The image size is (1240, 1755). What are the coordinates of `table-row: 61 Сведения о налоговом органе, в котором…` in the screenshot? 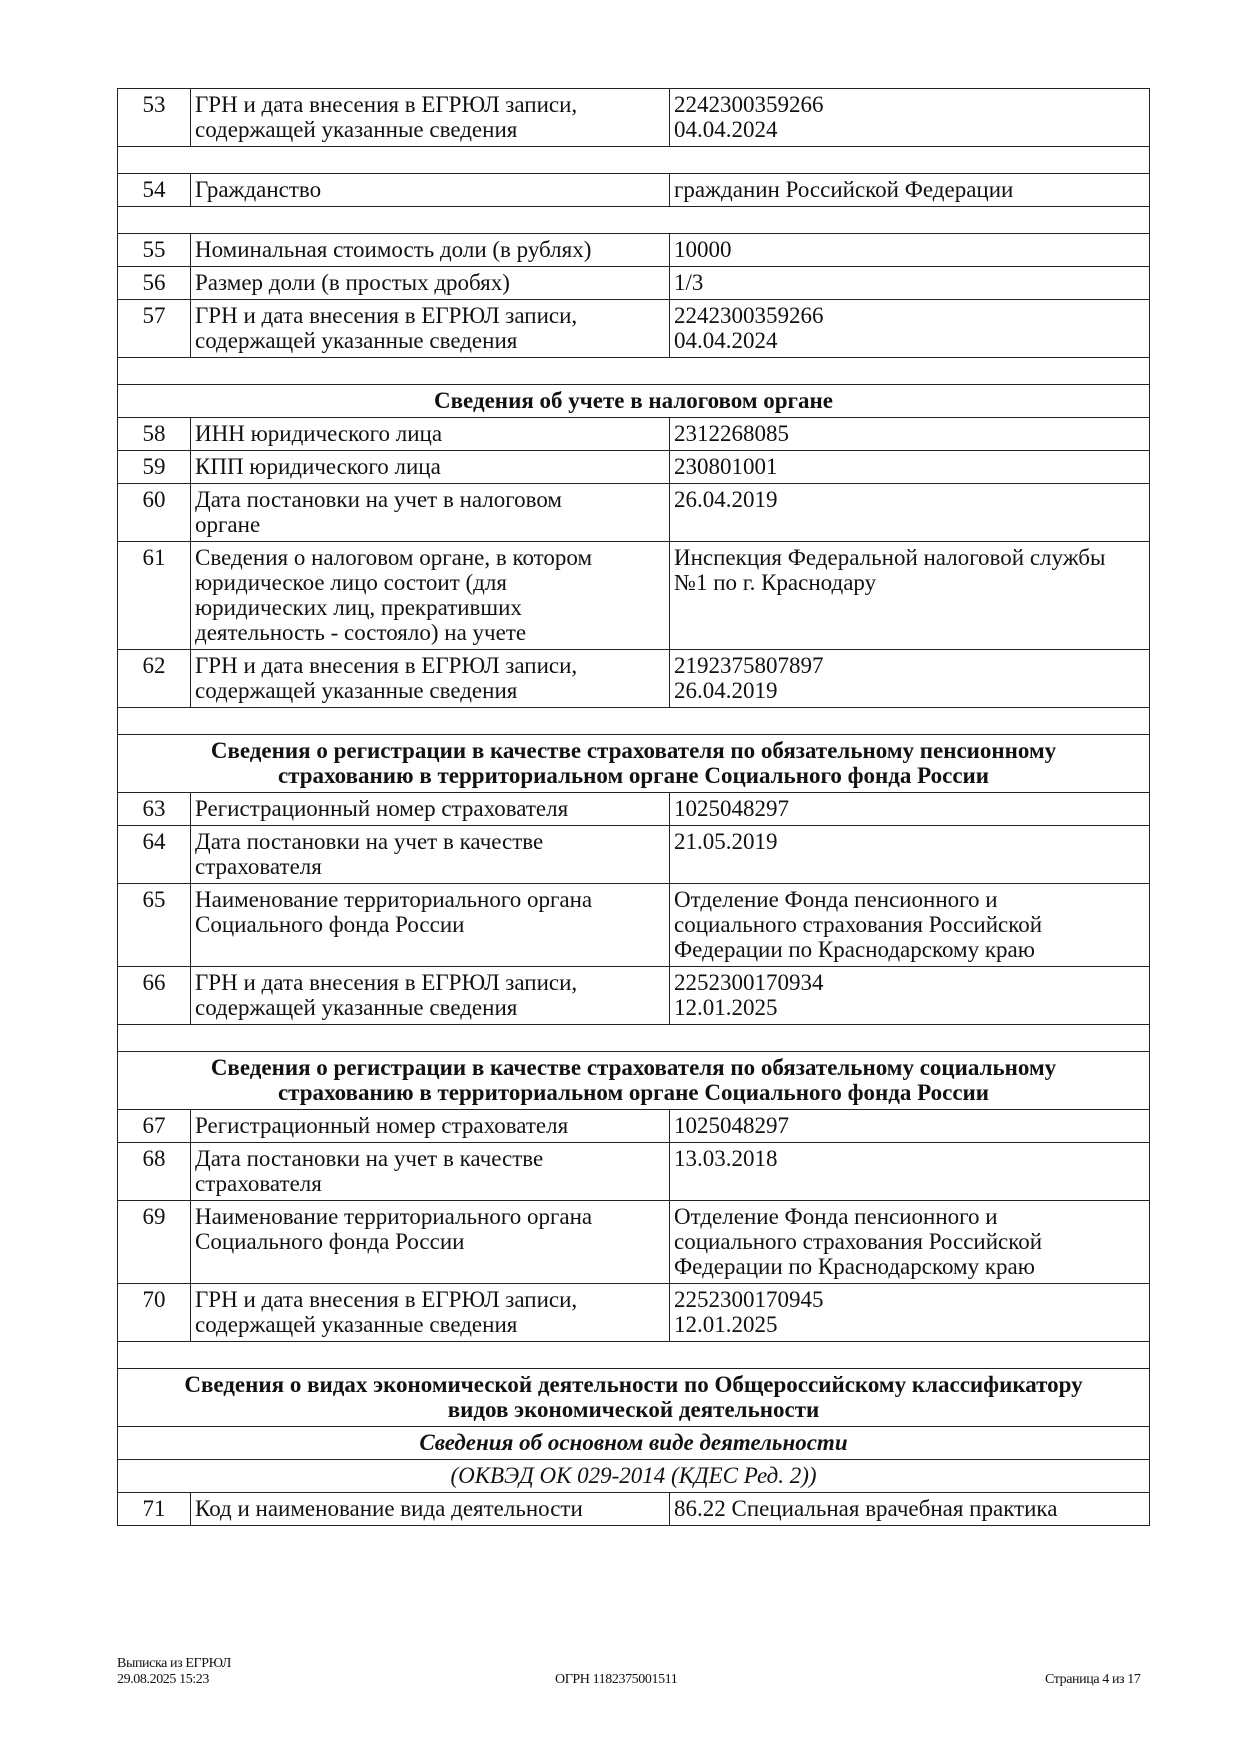 It's located at (633, 595).